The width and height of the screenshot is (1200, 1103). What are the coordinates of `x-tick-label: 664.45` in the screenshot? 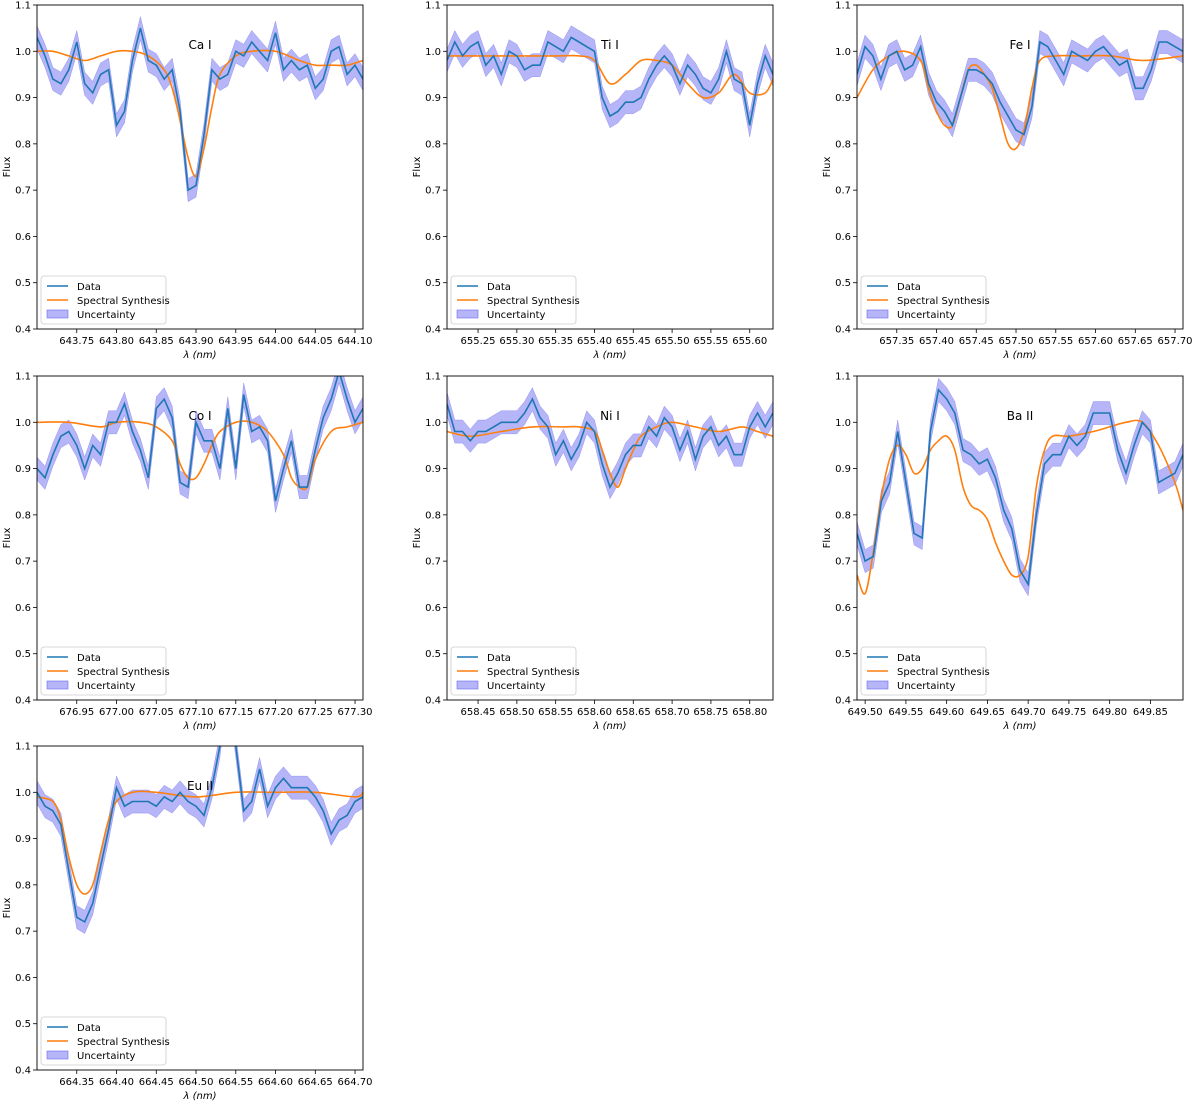 It's located at (156, 1082).